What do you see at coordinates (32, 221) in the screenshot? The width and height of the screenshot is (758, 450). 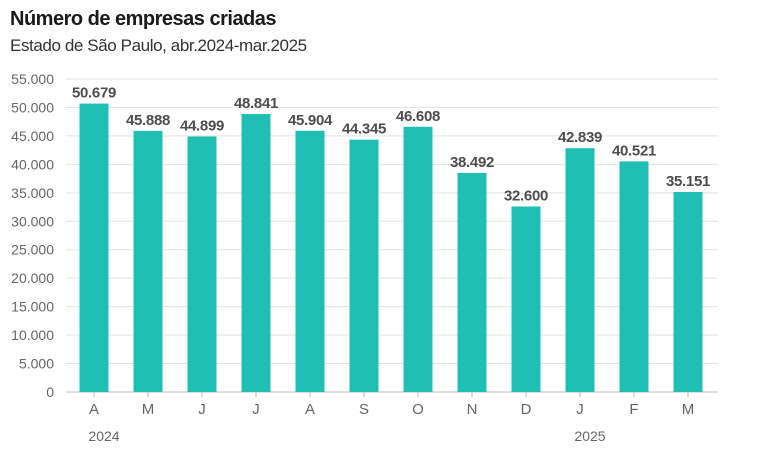 I see `y-tick-label: 30.000` at bounding box center [32, 221].